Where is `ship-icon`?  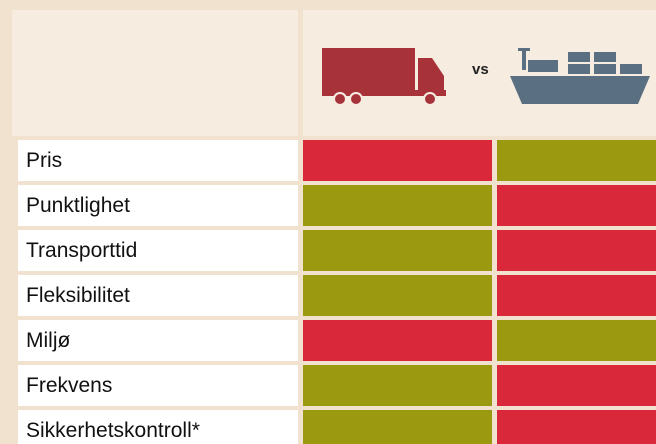
ship-icon is located at coordinates (580, 76).